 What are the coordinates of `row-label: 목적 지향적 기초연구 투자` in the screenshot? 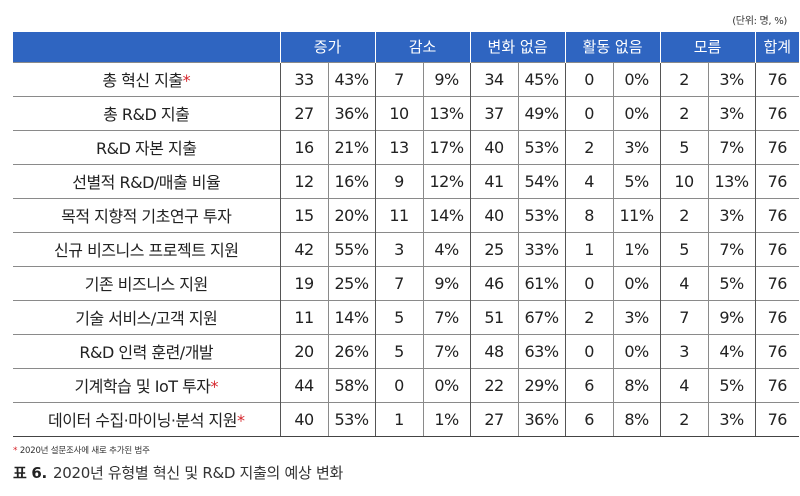 It's located at (146, 214).